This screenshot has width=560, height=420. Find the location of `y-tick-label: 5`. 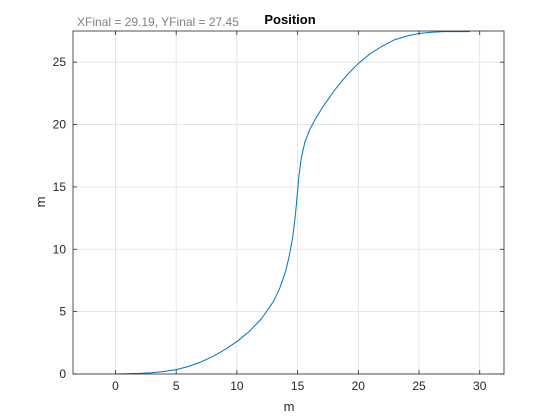

y-tick-label: 5 is located at coordinates (62, 312).